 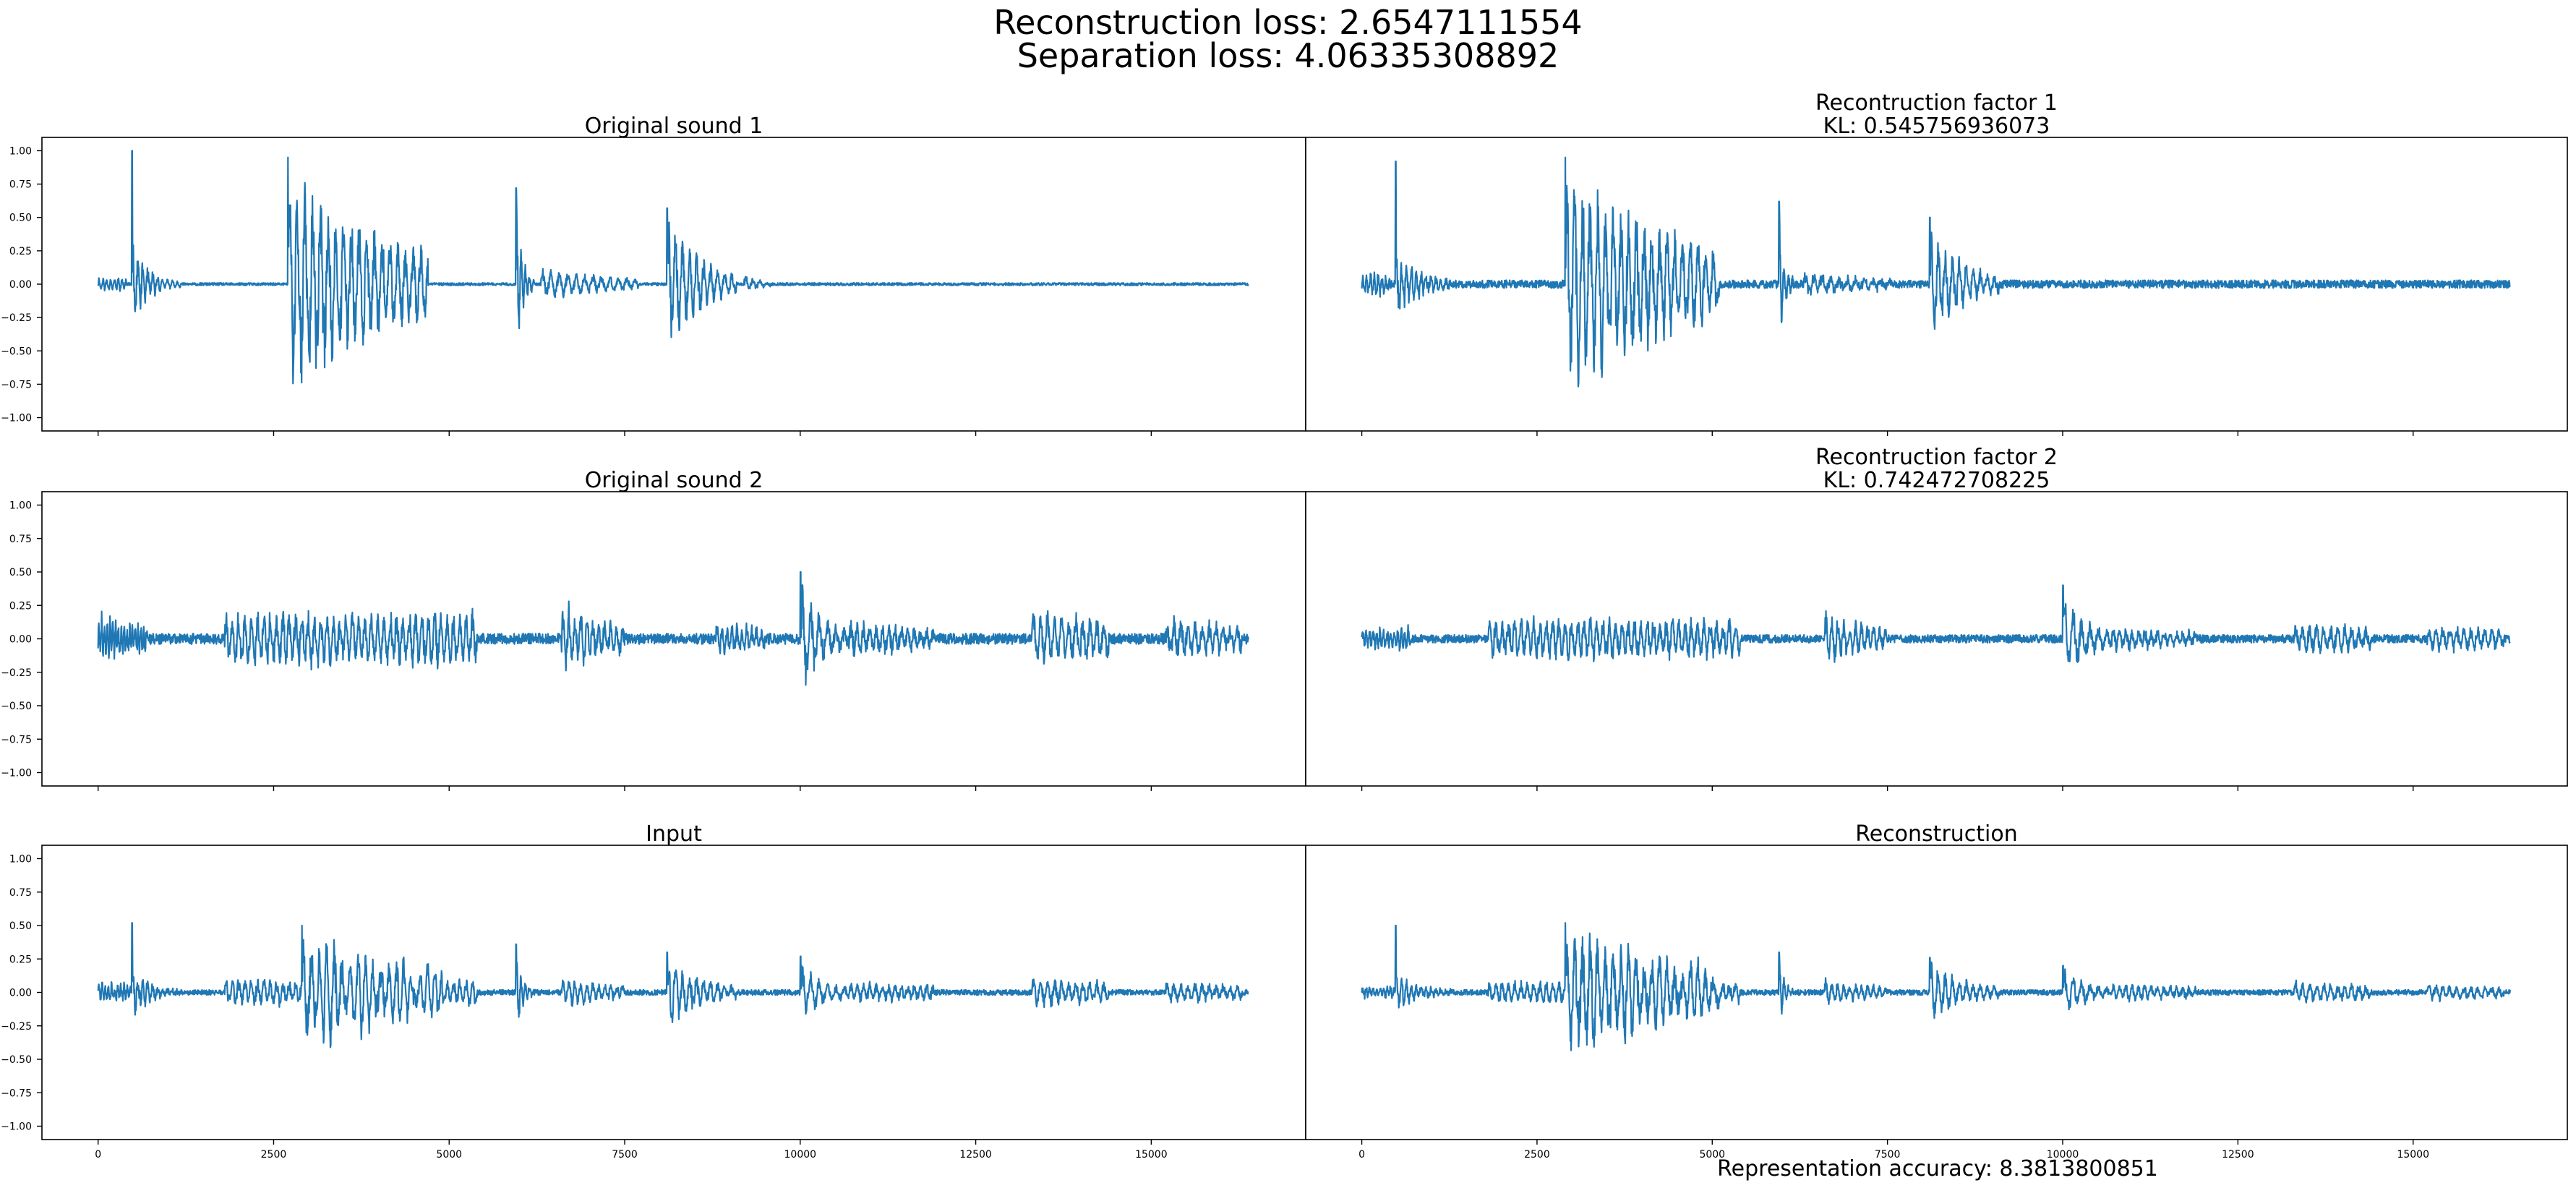 I want to click on subplot-title: Original sound 2, so click(x=674, y=480).